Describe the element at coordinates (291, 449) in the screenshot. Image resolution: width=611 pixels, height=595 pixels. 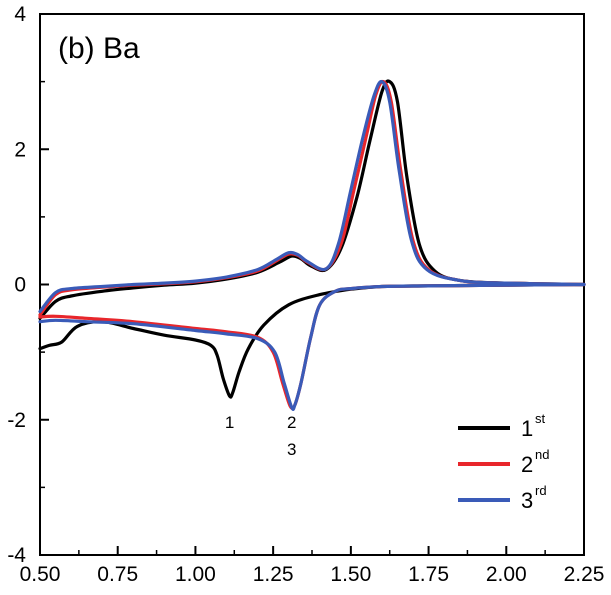
I see `peak-label: 3` at that location.